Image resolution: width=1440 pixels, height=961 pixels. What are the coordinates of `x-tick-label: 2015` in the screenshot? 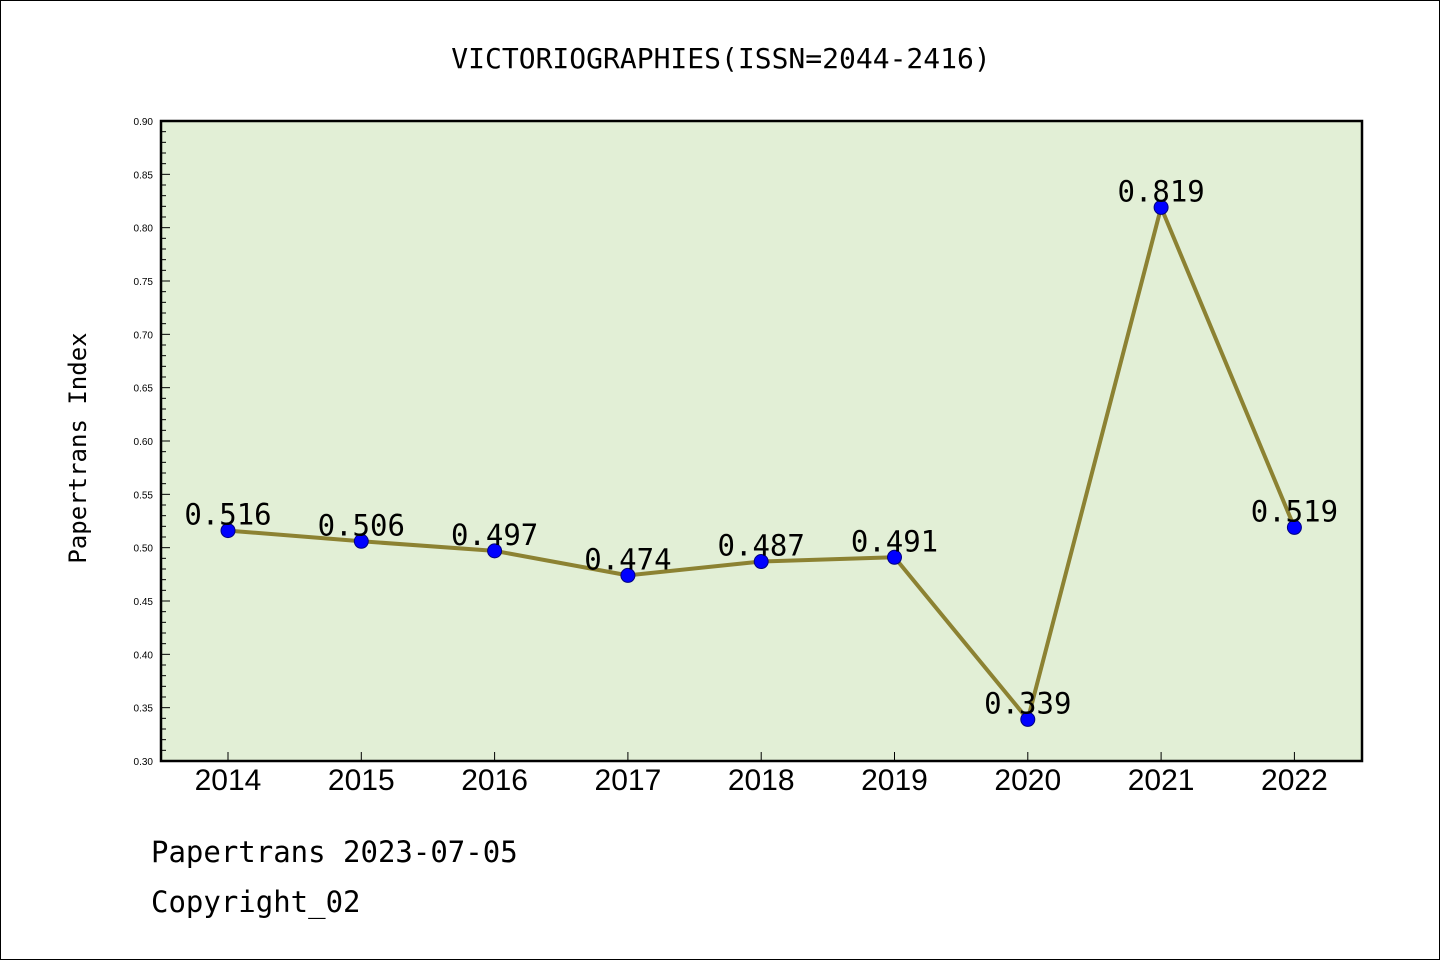 It's located at (361, 780).